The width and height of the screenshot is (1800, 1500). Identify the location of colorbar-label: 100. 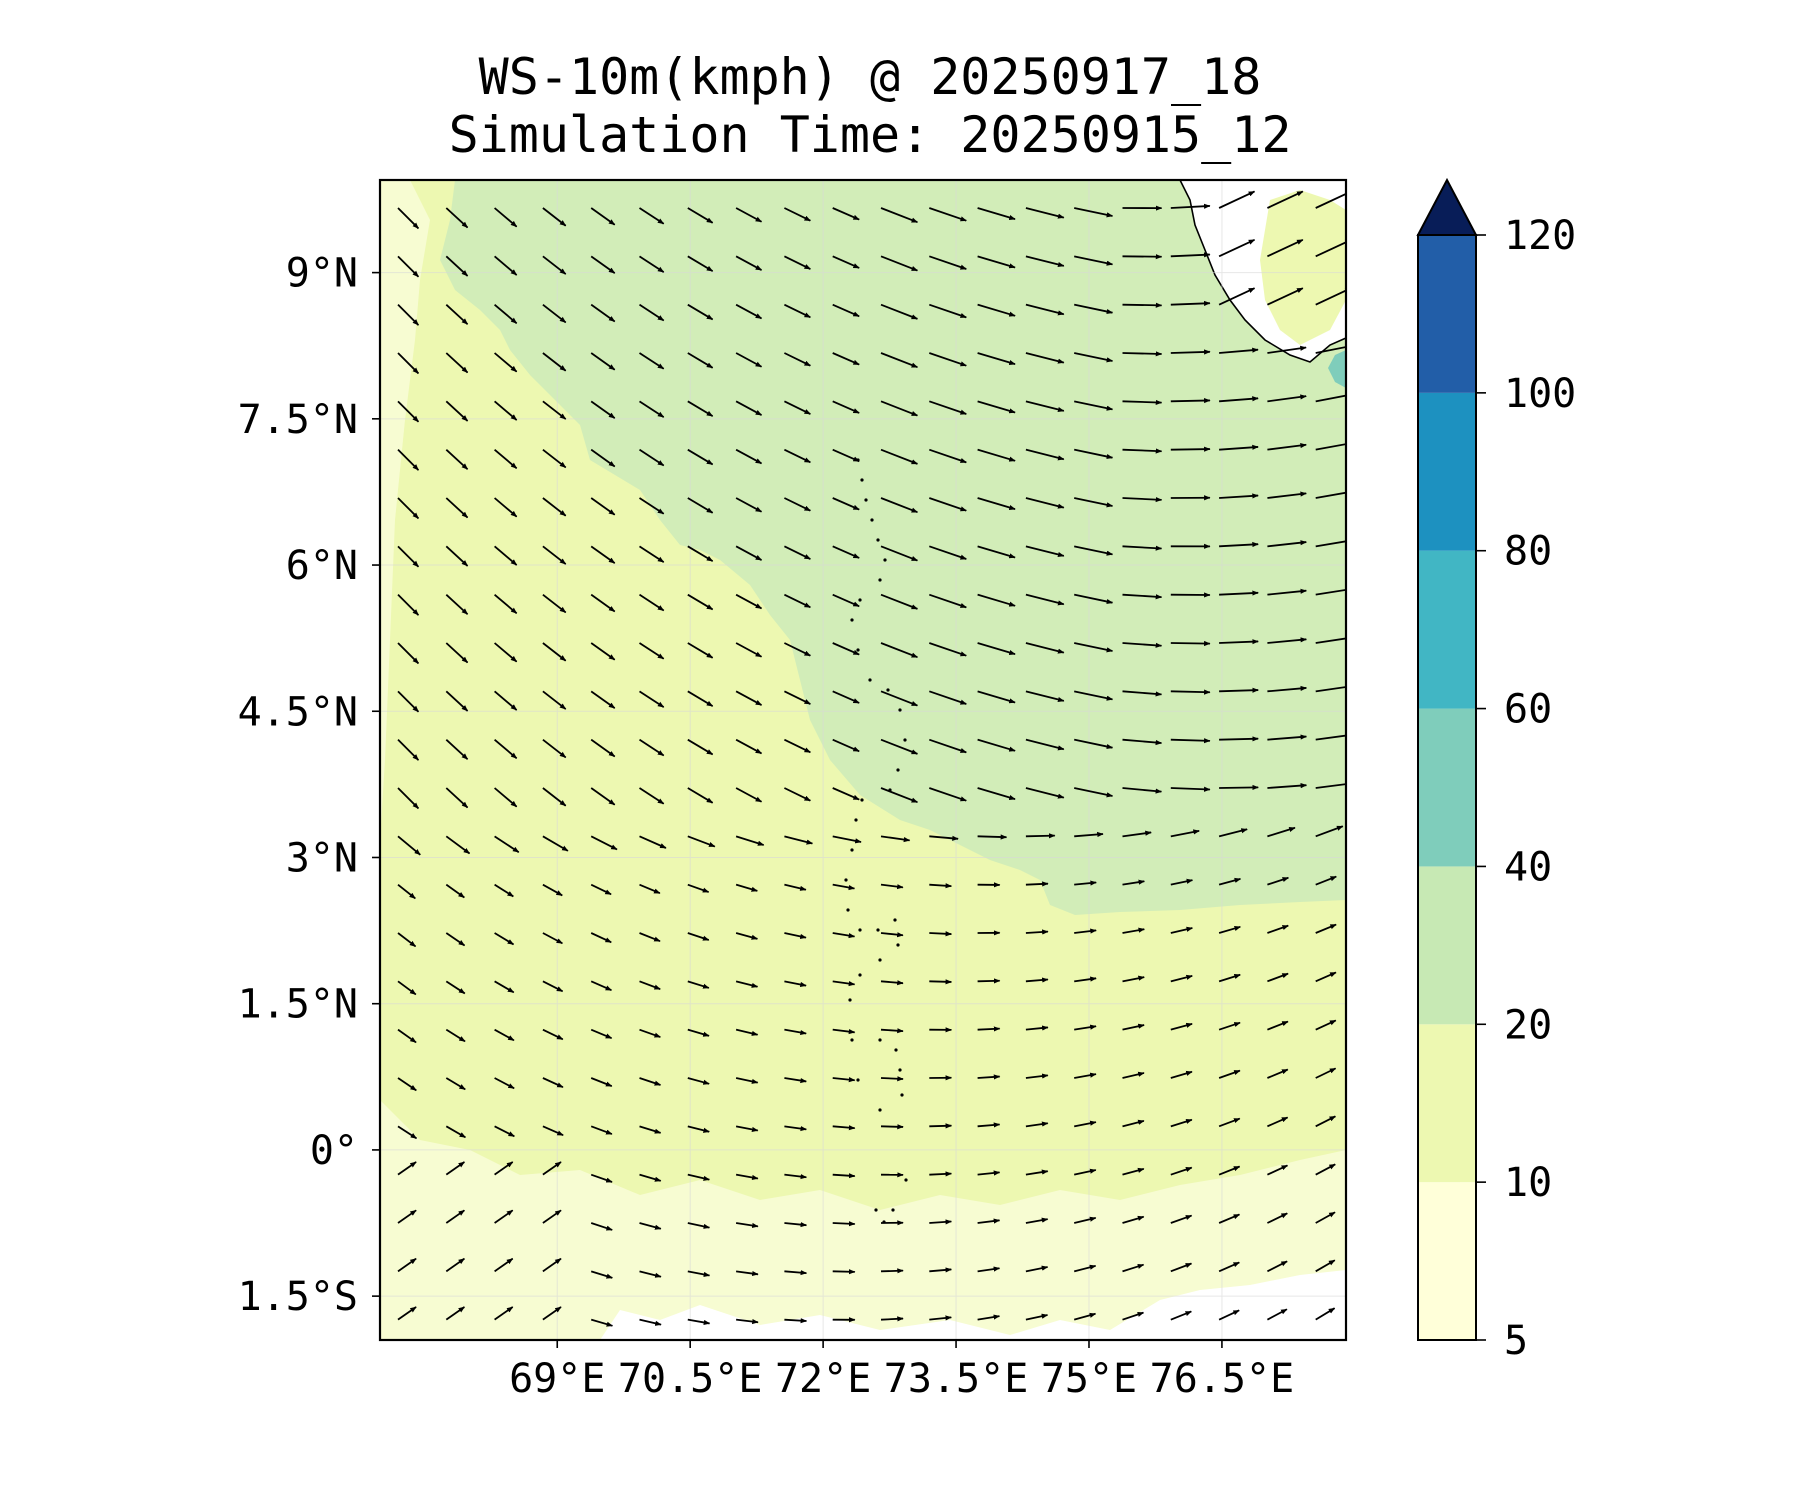
(1540, 394).